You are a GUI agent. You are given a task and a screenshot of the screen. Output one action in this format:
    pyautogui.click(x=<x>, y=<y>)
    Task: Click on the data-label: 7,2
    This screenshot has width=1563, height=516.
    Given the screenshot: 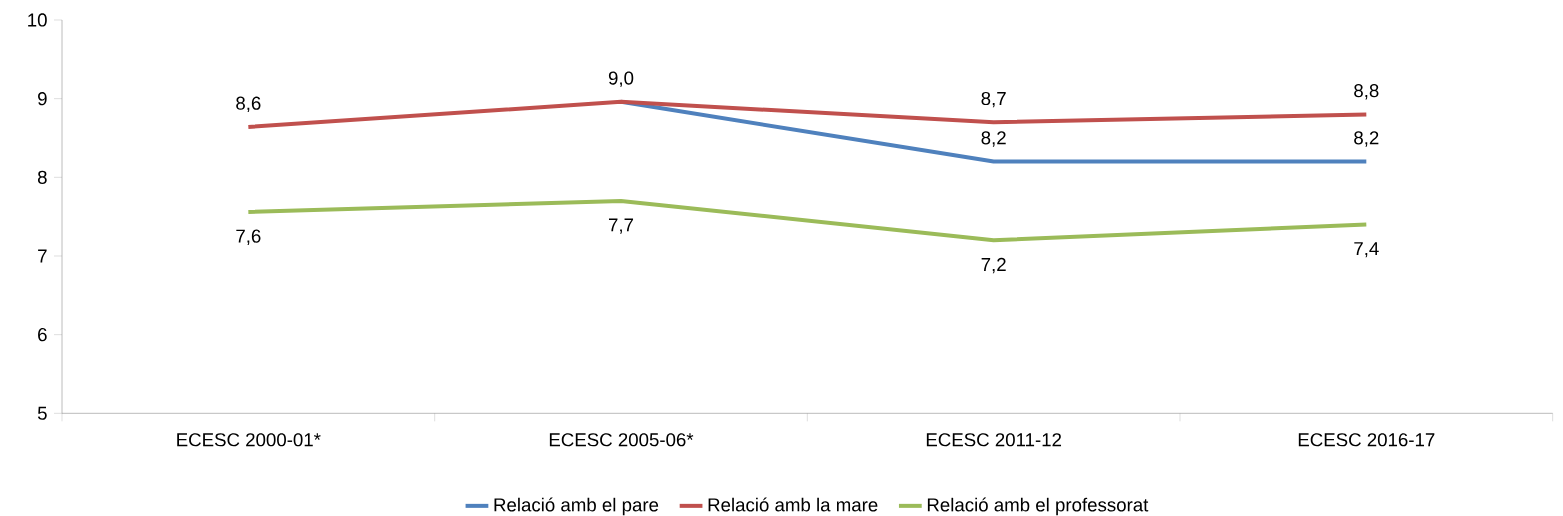 What is the action you would take?
    pyautogui.click(x=993, y=265)
    